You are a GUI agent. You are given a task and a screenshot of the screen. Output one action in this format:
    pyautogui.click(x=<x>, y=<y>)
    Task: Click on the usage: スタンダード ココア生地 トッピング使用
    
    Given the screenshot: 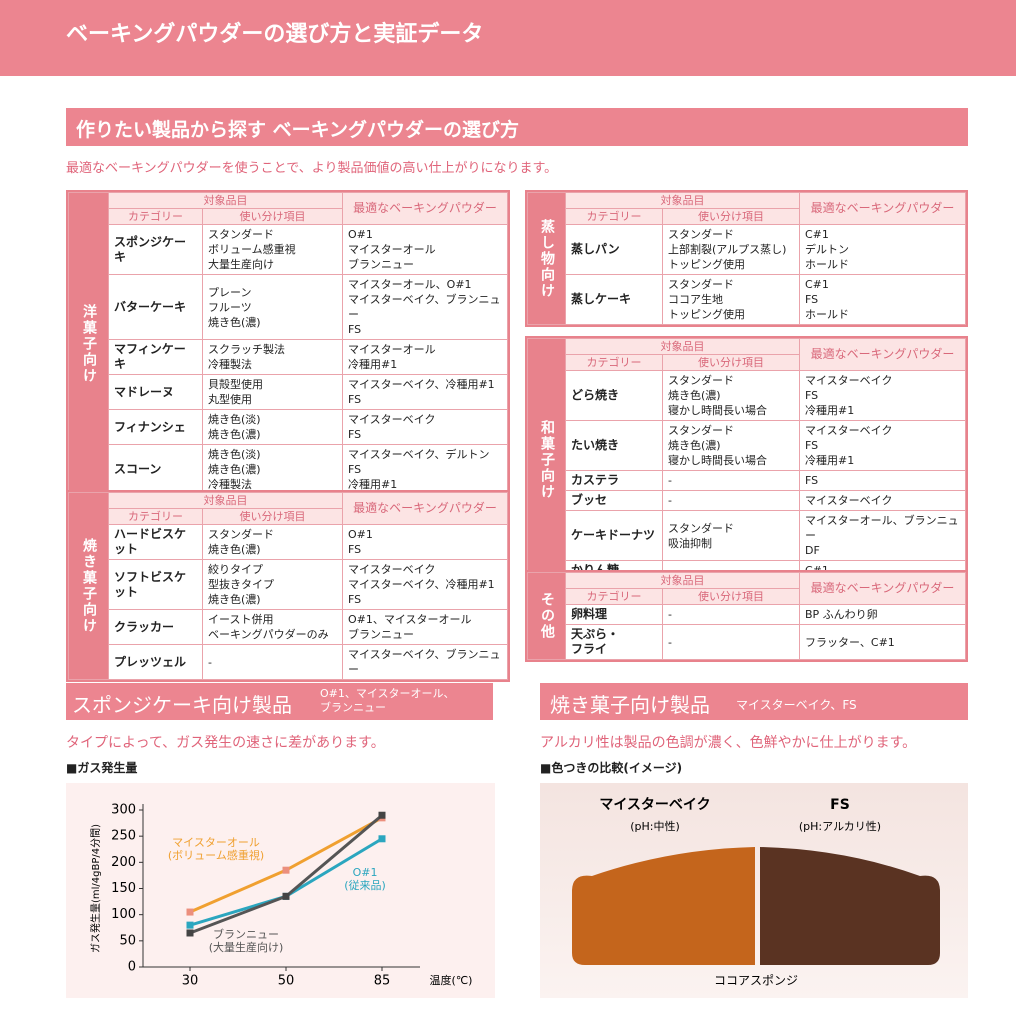 What is the action you would take?
    pyautogui.click(x=731, y=299)
    